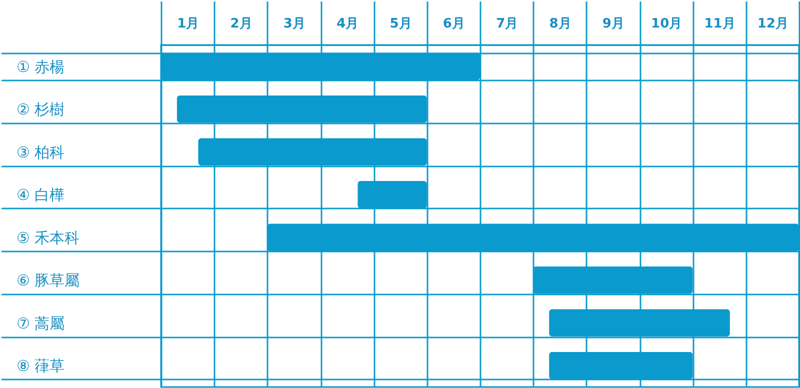  Describe the element at coordinates (40, 109) in the screenshot. I see `y-tick-label: ② 杉樹` at that location.